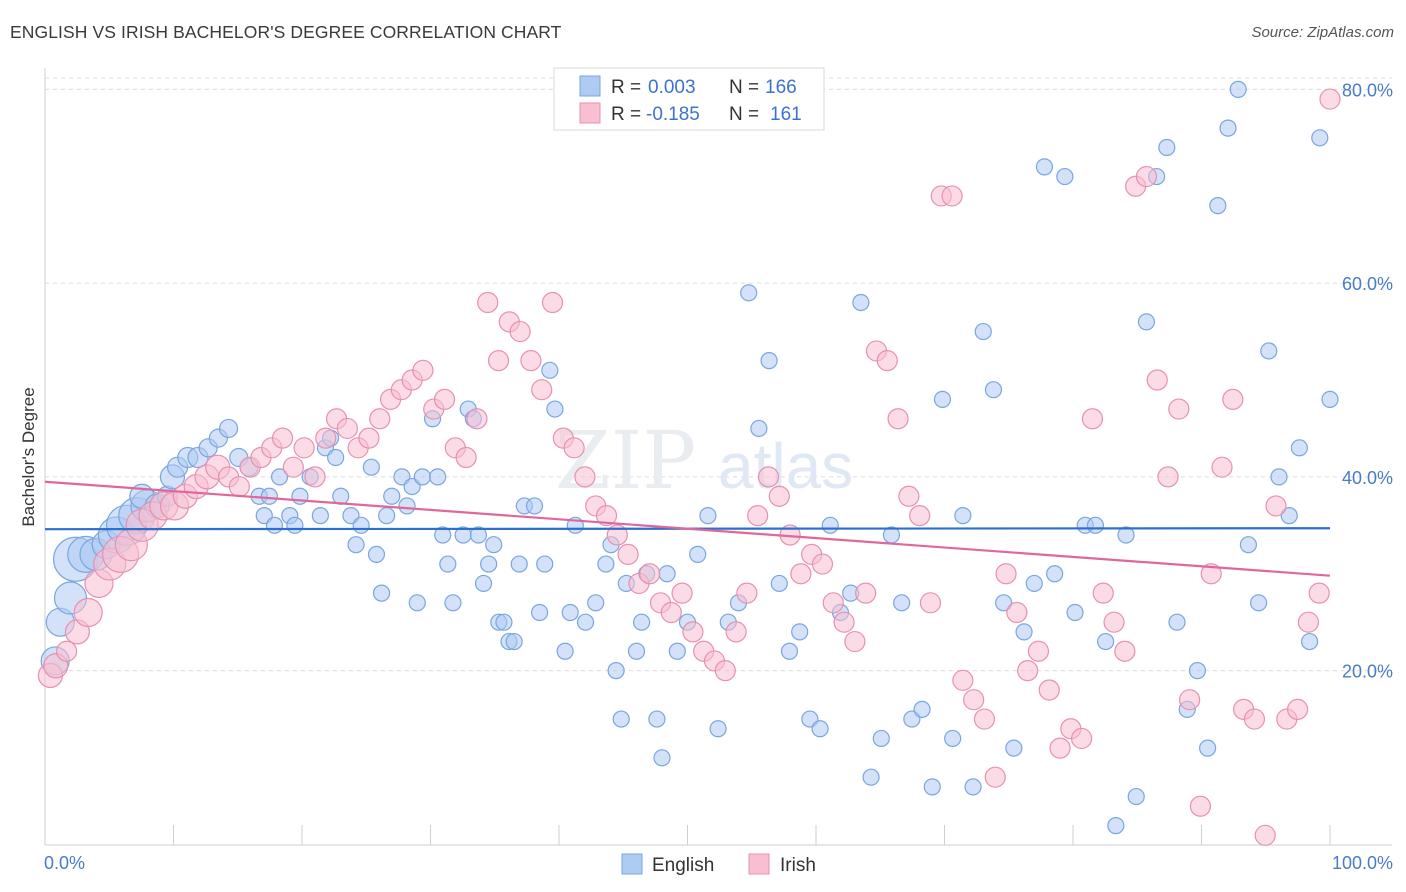  Describe the element at coordinates (687, 528) in the screenshot. I see `trend-line-irish` at that location.